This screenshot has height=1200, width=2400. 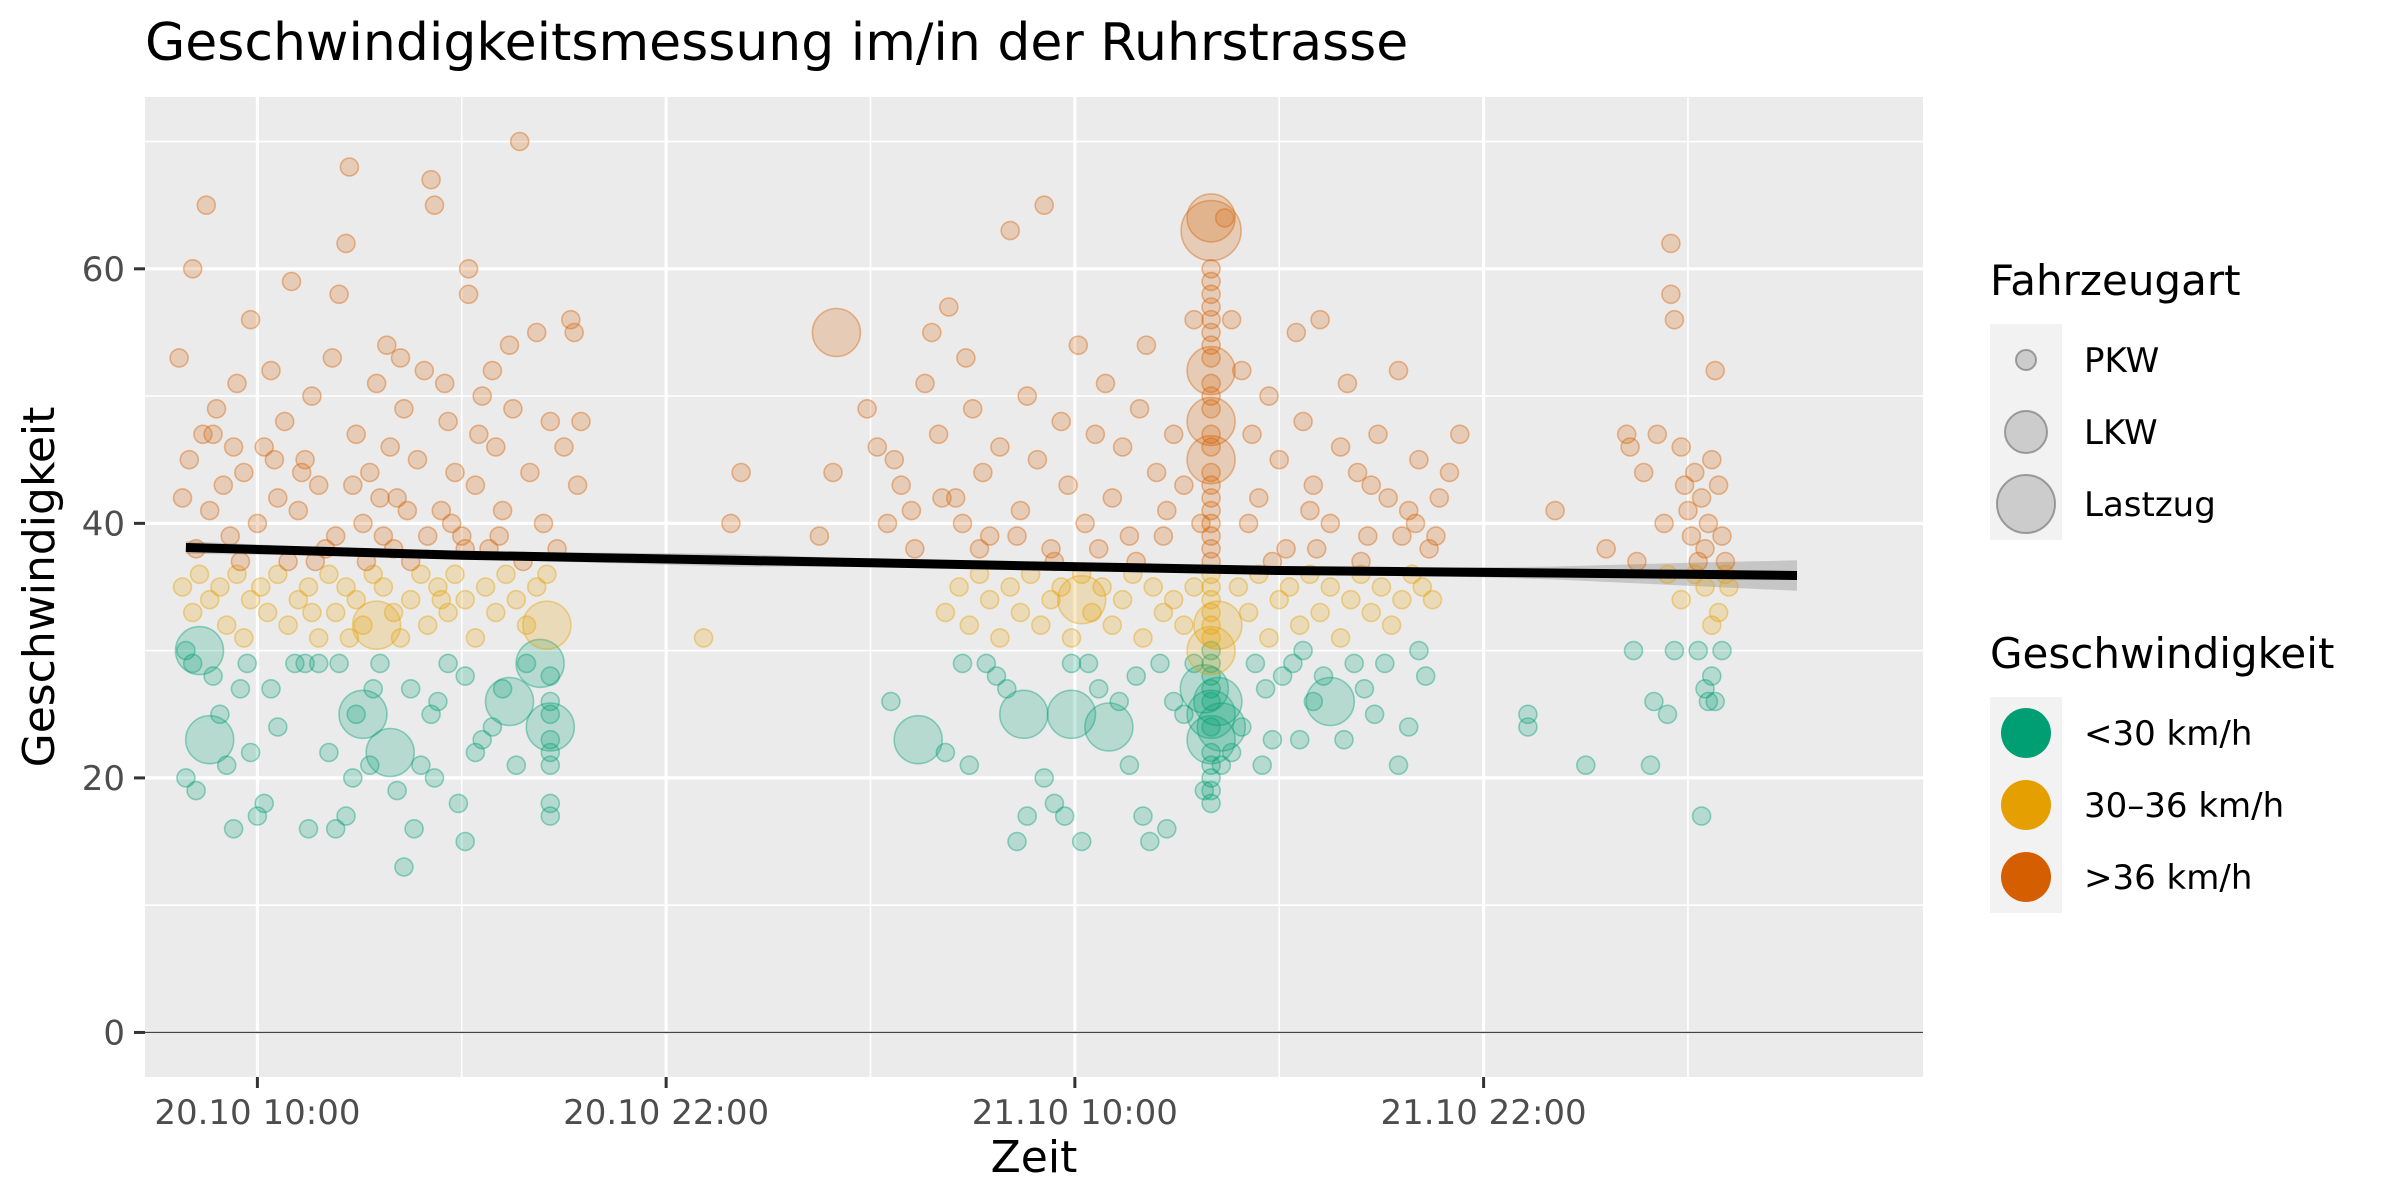 What do you see at coordinates (2121, 433) in the screenshot?
I see `legend-label-vehicle-type: LKW` at bounding box center [2121, 433].